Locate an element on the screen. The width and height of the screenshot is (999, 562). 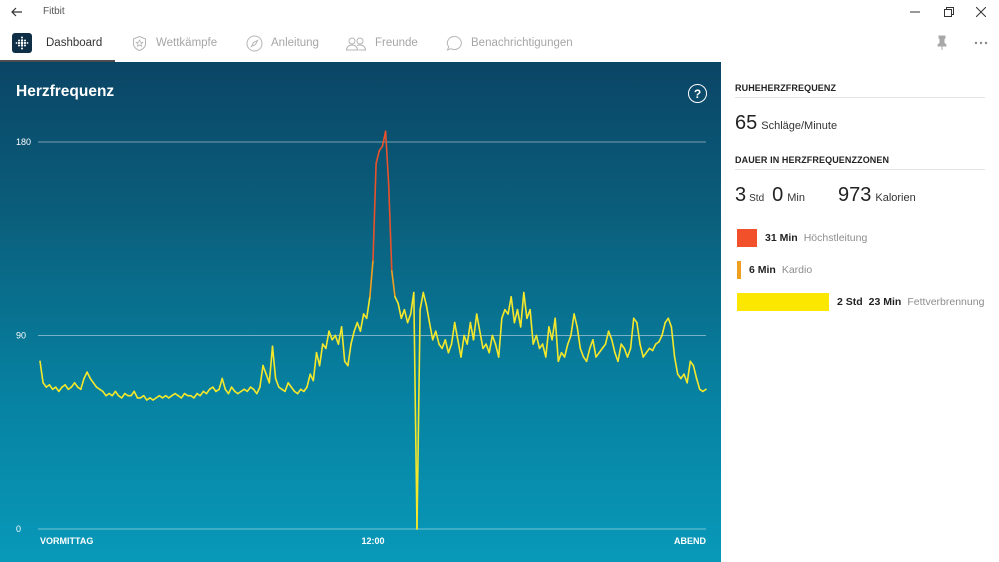
restore-button is located at coordinates (949, 12).